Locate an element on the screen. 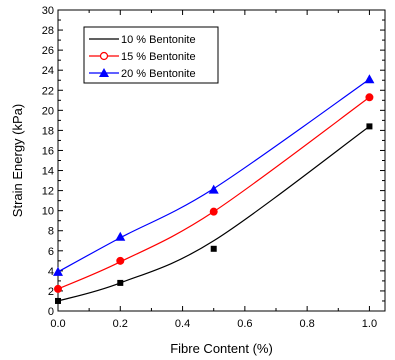 The image size is (395, 360). x-tick-label: 0.0 is located at coordinates (57, 324).